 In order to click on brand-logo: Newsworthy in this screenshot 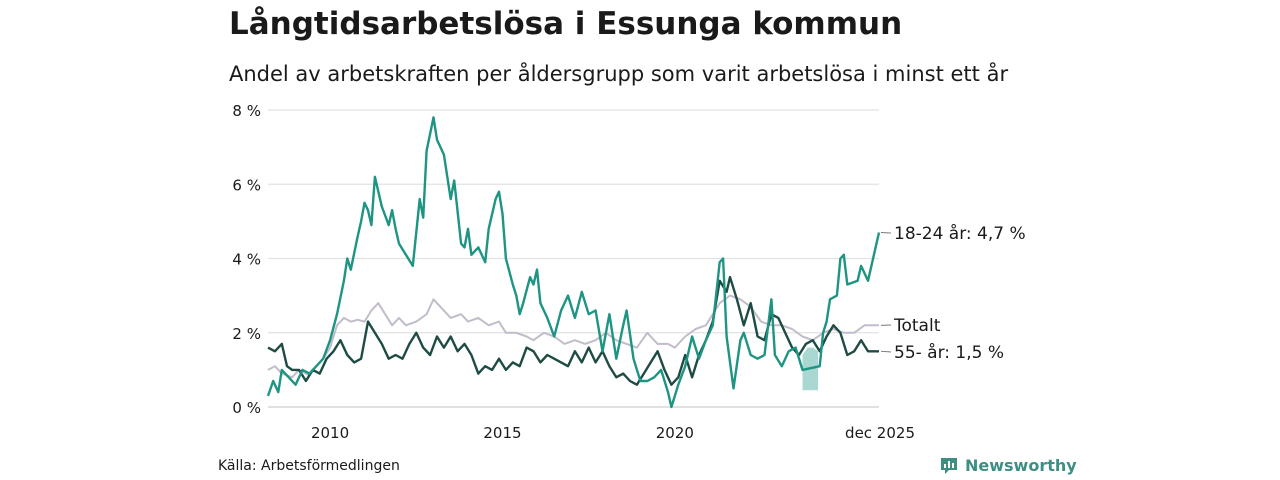, I will do `click(1008, 465)`.